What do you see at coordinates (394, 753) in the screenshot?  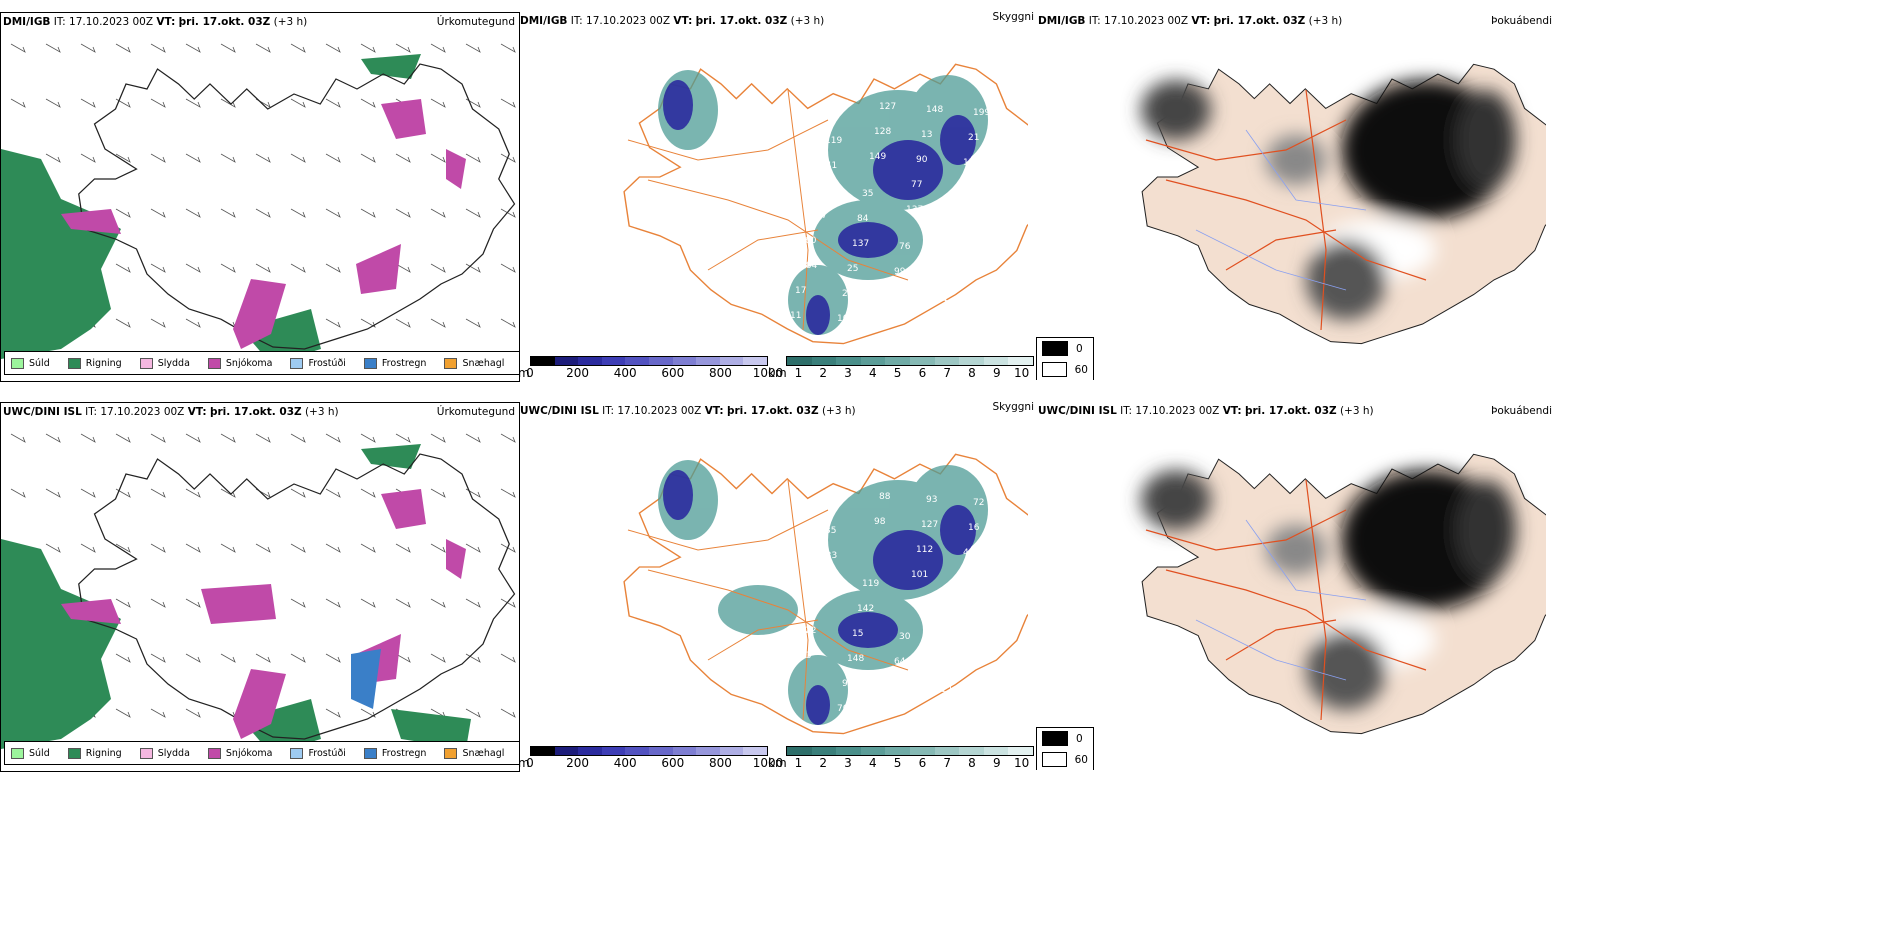 I see `precip-legend-item: Frostregn` at bounding box center [394, 753].